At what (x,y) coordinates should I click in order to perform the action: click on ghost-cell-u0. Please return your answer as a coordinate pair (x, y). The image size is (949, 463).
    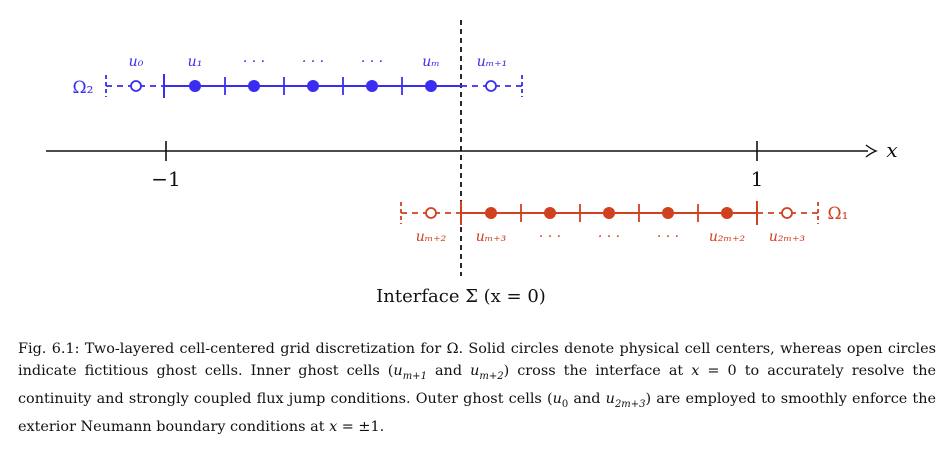
    Looking at the image, I should click on (136, 86).